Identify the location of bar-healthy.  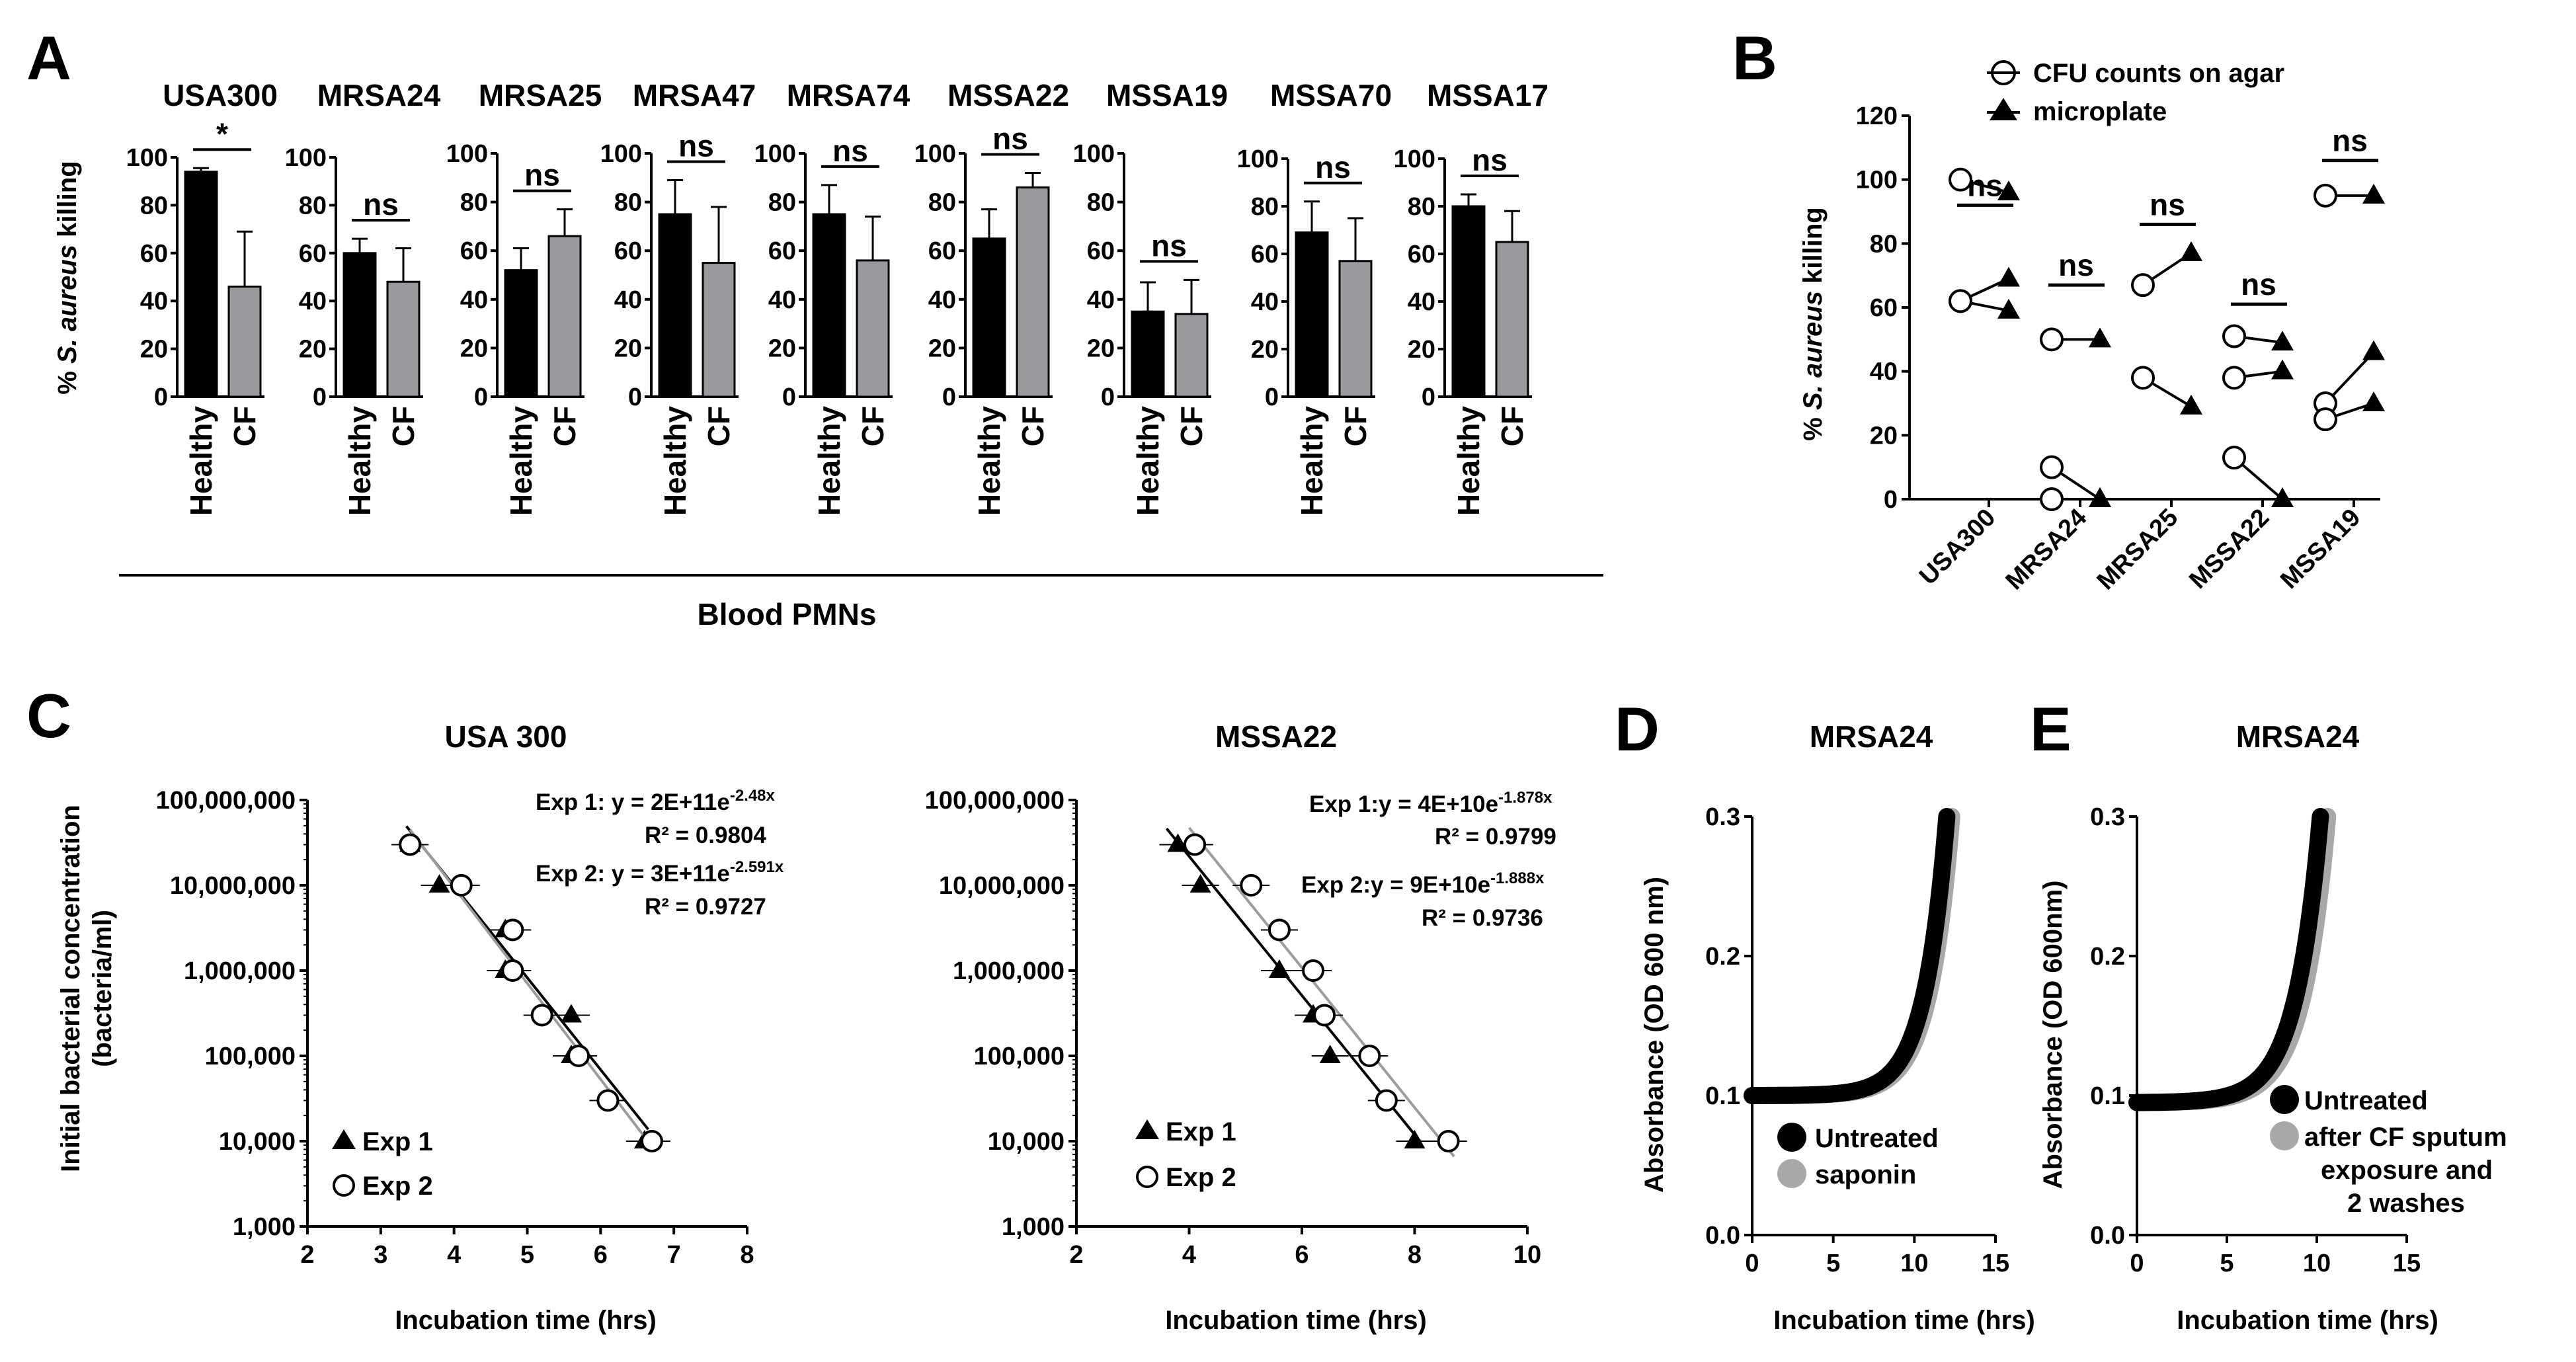
(359, 325).